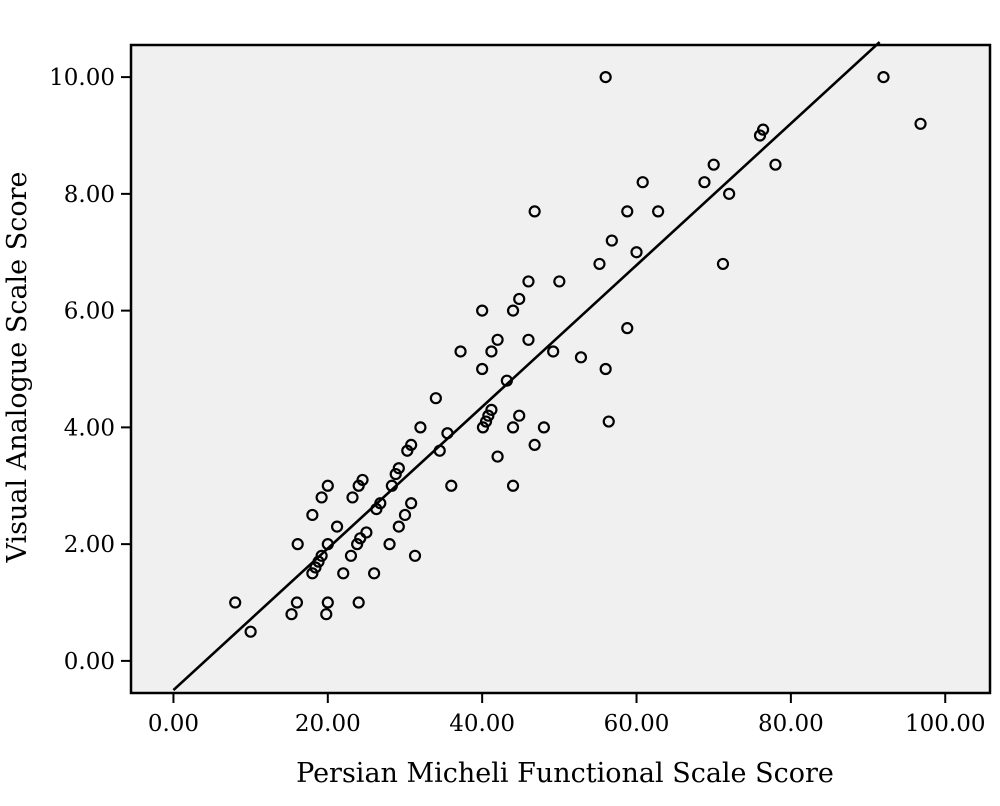 This screenshot has width=1000, height=806. What do you see at coordinates (328, 724) in the screenshot?
I see `x-tick-label: 20.00` at bounding box center [328, 724].